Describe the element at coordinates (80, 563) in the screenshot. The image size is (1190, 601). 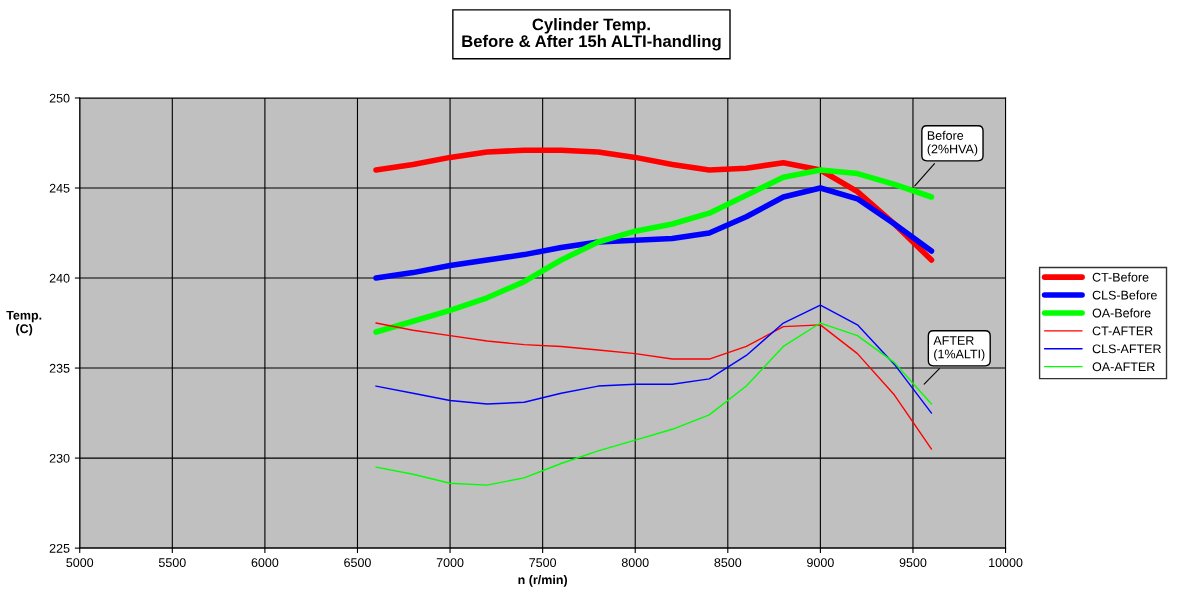
I see `x-tick-label: 5000` at that location.